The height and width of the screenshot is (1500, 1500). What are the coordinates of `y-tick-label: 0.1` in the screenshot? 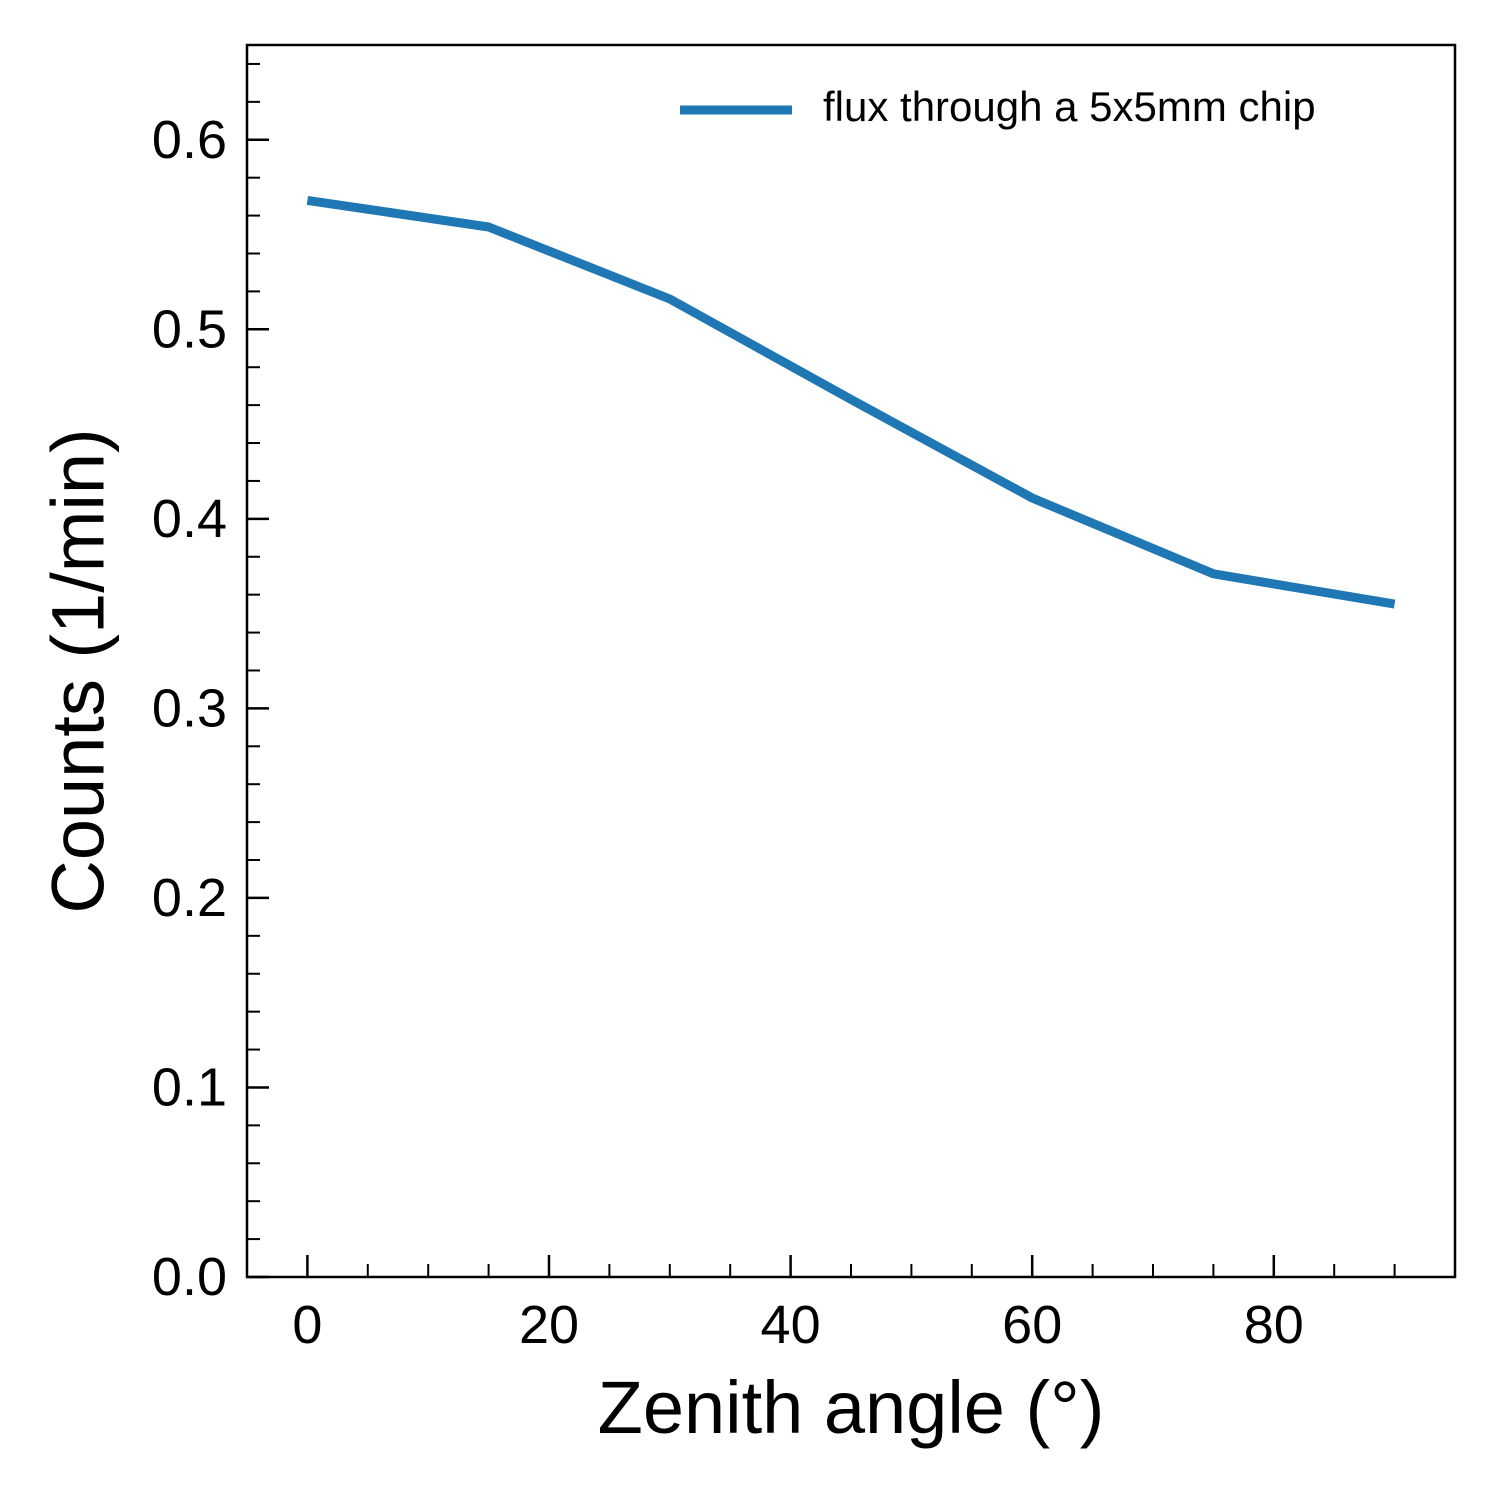 It's located at (189, 1087).